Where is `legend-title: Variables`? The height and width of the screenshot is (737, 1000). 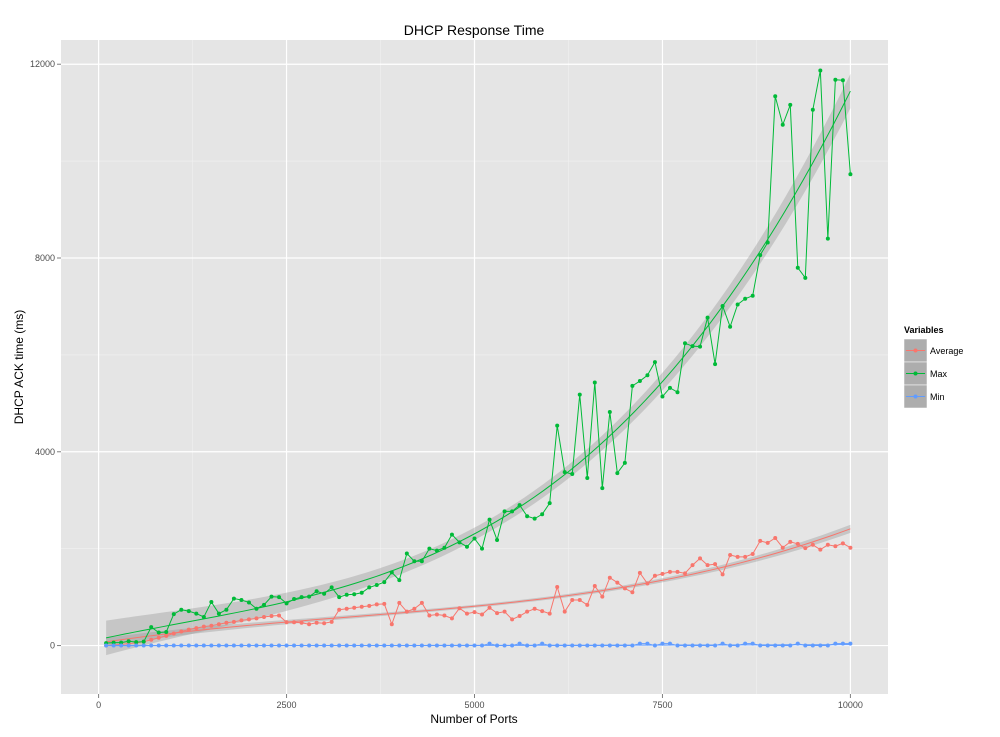
legend-title: Variables is located at coordinates (924, 330).